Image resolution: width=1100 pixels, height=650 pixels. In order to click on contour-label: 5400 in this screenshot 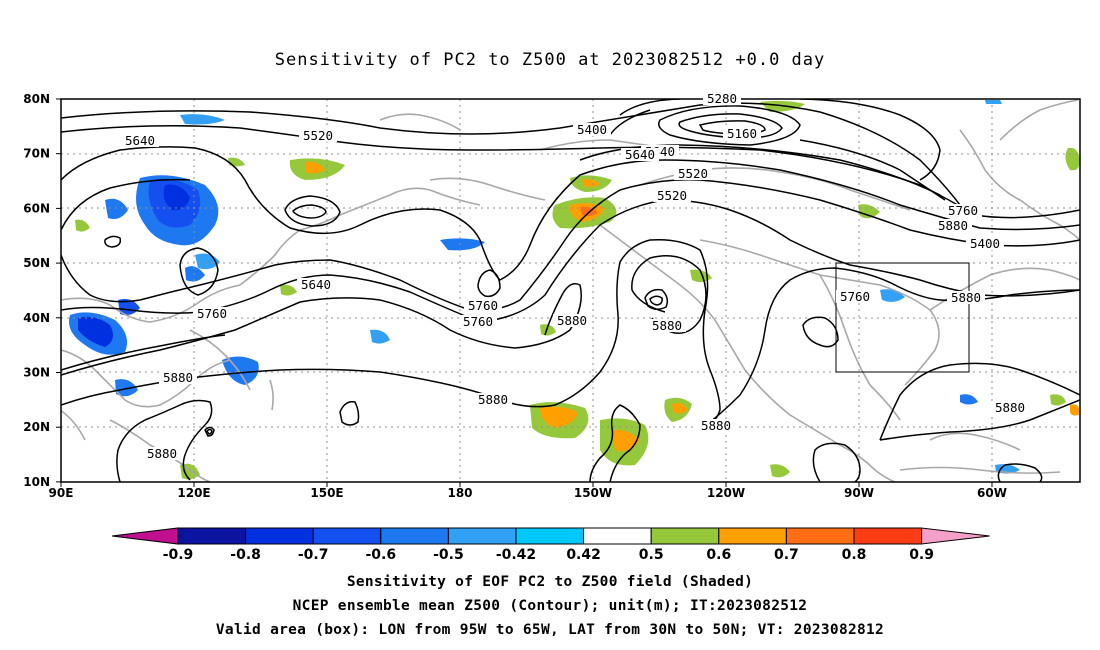, I will do `click(592, 129)`.